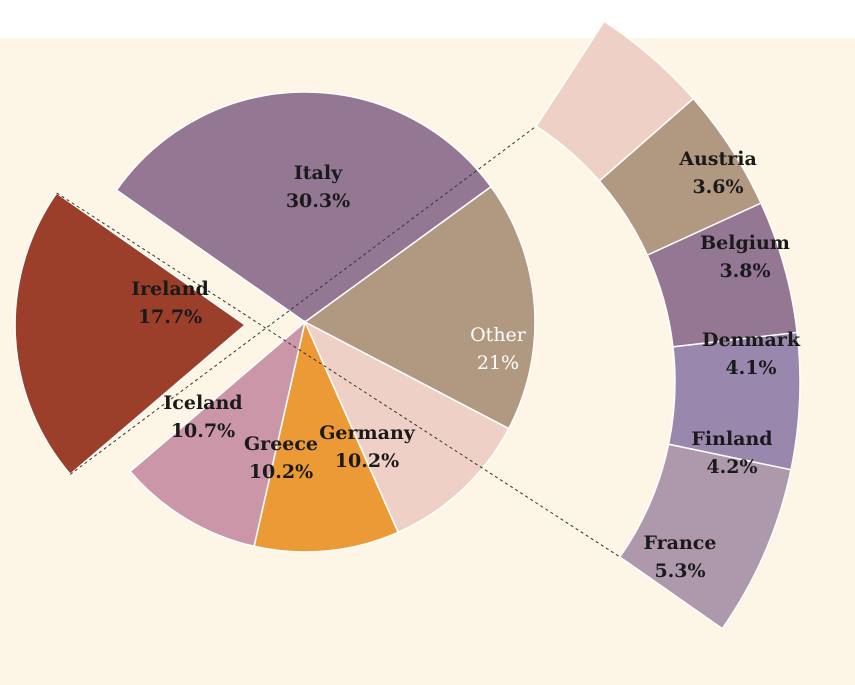 The width and height of the screenshot is (855, 685). Describe the element at coordinates (679, 571) in the screenshot. I see `breakdown-segment-france-value-label: 5.3%` at that location.